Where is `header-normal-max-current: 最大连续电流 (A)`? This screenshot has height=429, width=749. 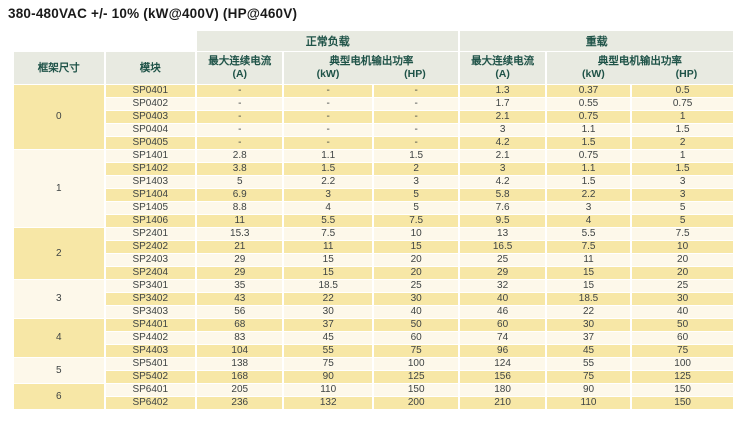
header-normal-max-current: 最大连续电流 (A) is located at coordinates (240, 68).